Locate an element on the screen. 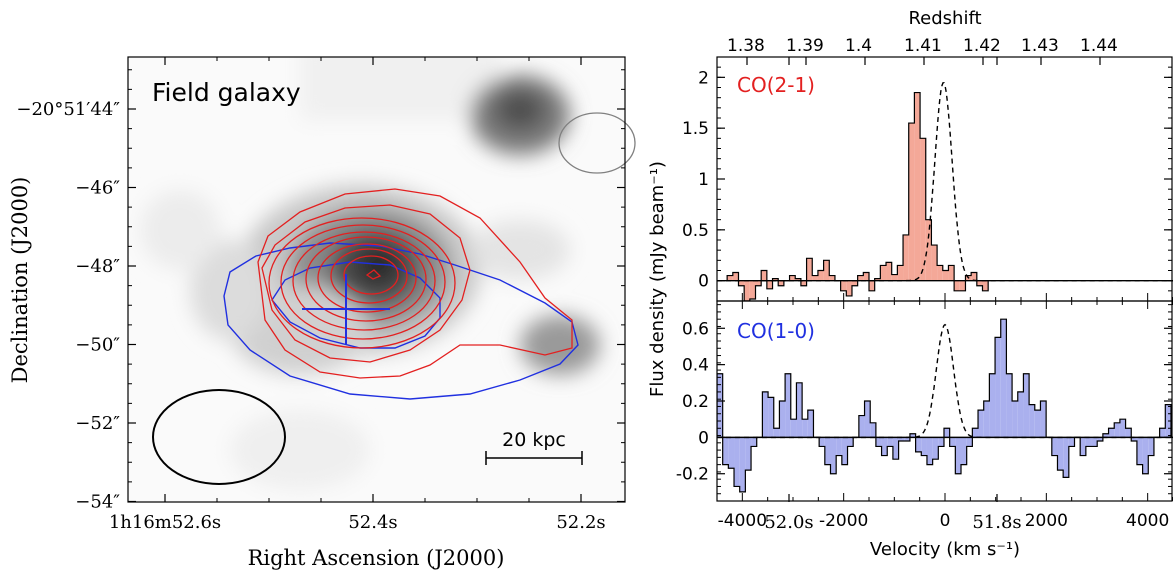  y-tick-label: −50″ is located at coordinates (97, 345).